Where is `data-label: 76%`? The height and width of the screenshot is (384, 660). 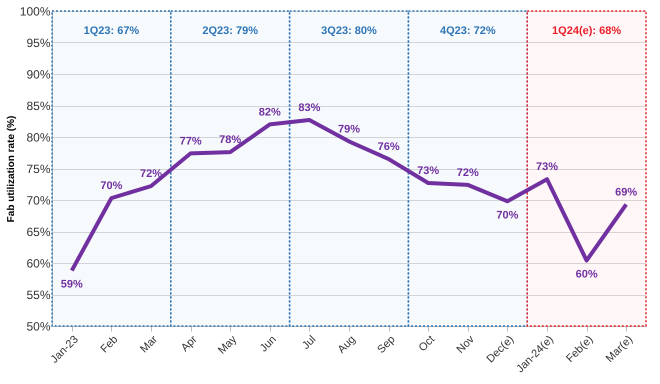 data-label: 76% is located at coordinates (389, 147).